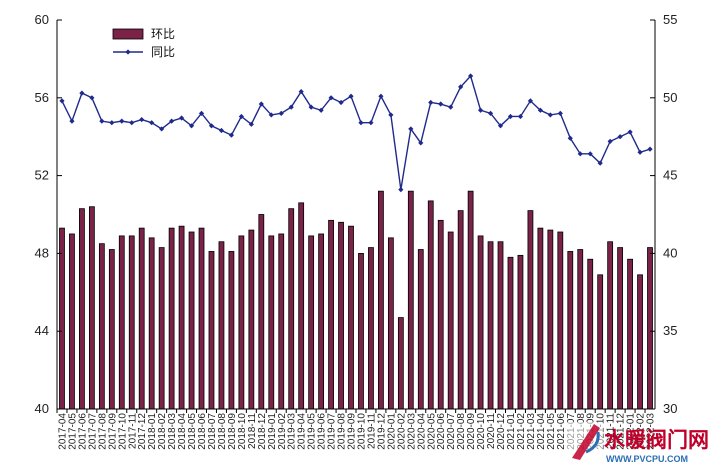 This screenshot has width=725, height=469. Describe the element at coordinates (670, 408) in the screenshot. I see `right-tick-label: 30` at that location.